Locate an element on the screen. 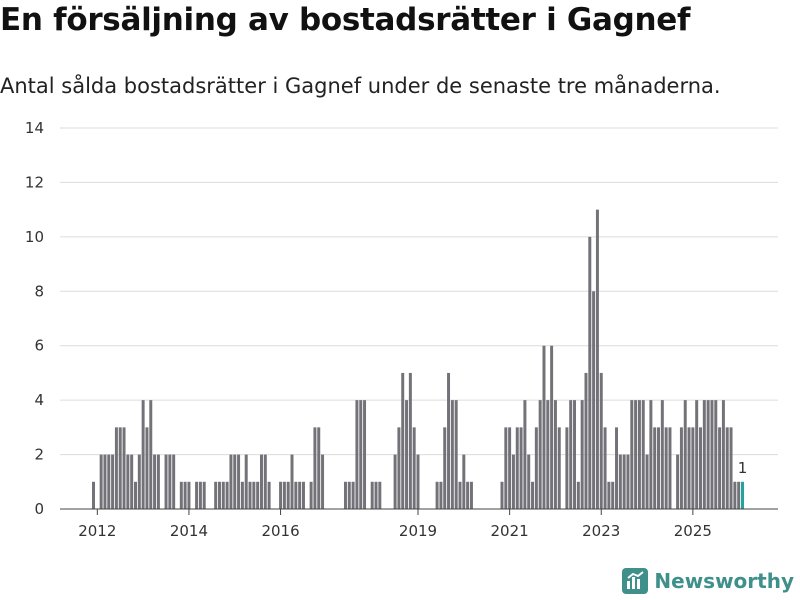 This screenshot has width=800, height=600. latest-value-label: 1 is located at coordinates (743, 468).